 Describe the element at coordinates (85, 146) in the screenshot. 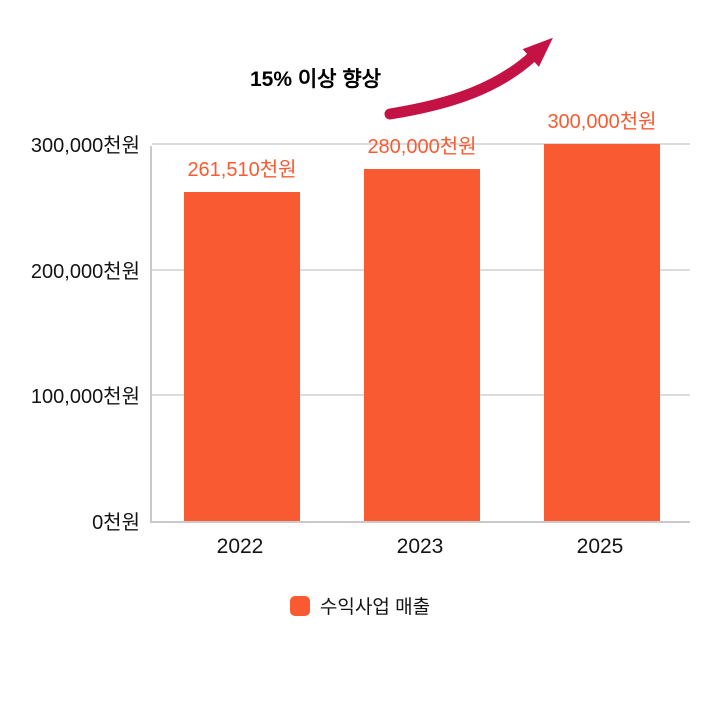

I see `y-axis-tick-label: 300,000천원` at that location.